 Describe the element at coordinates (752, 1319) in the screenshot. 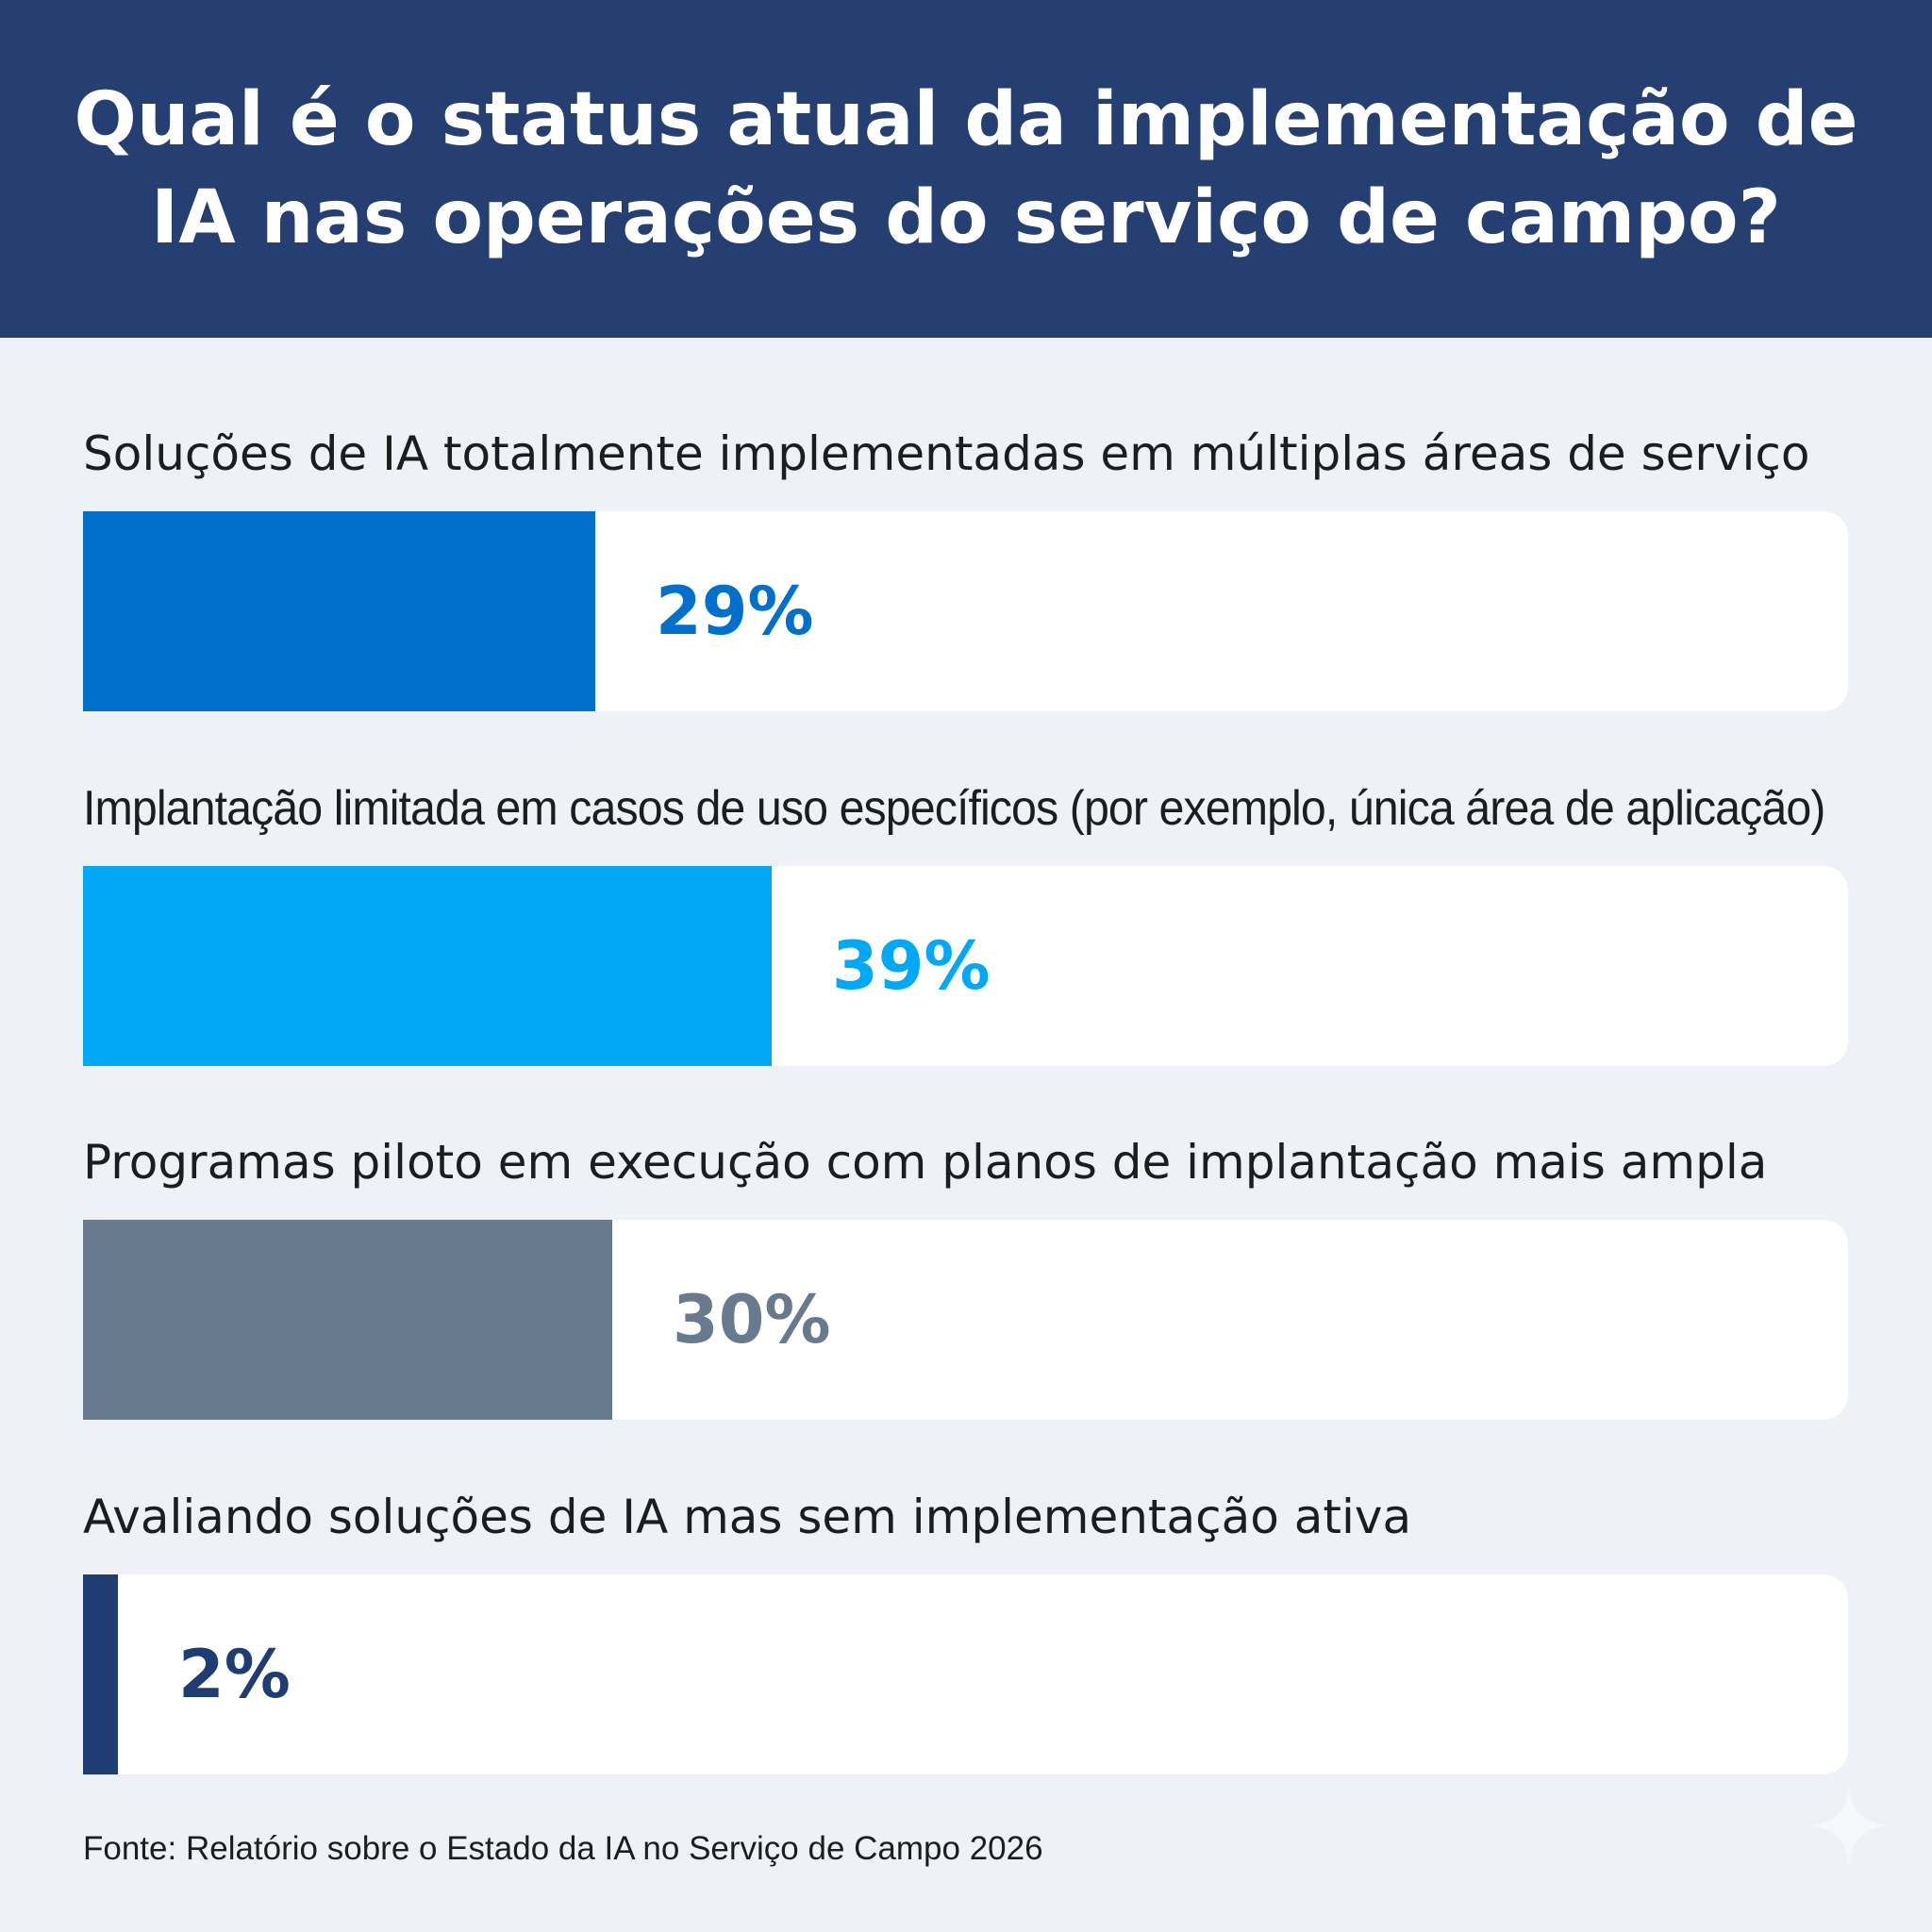

I see `data-label: 30%` at that location.